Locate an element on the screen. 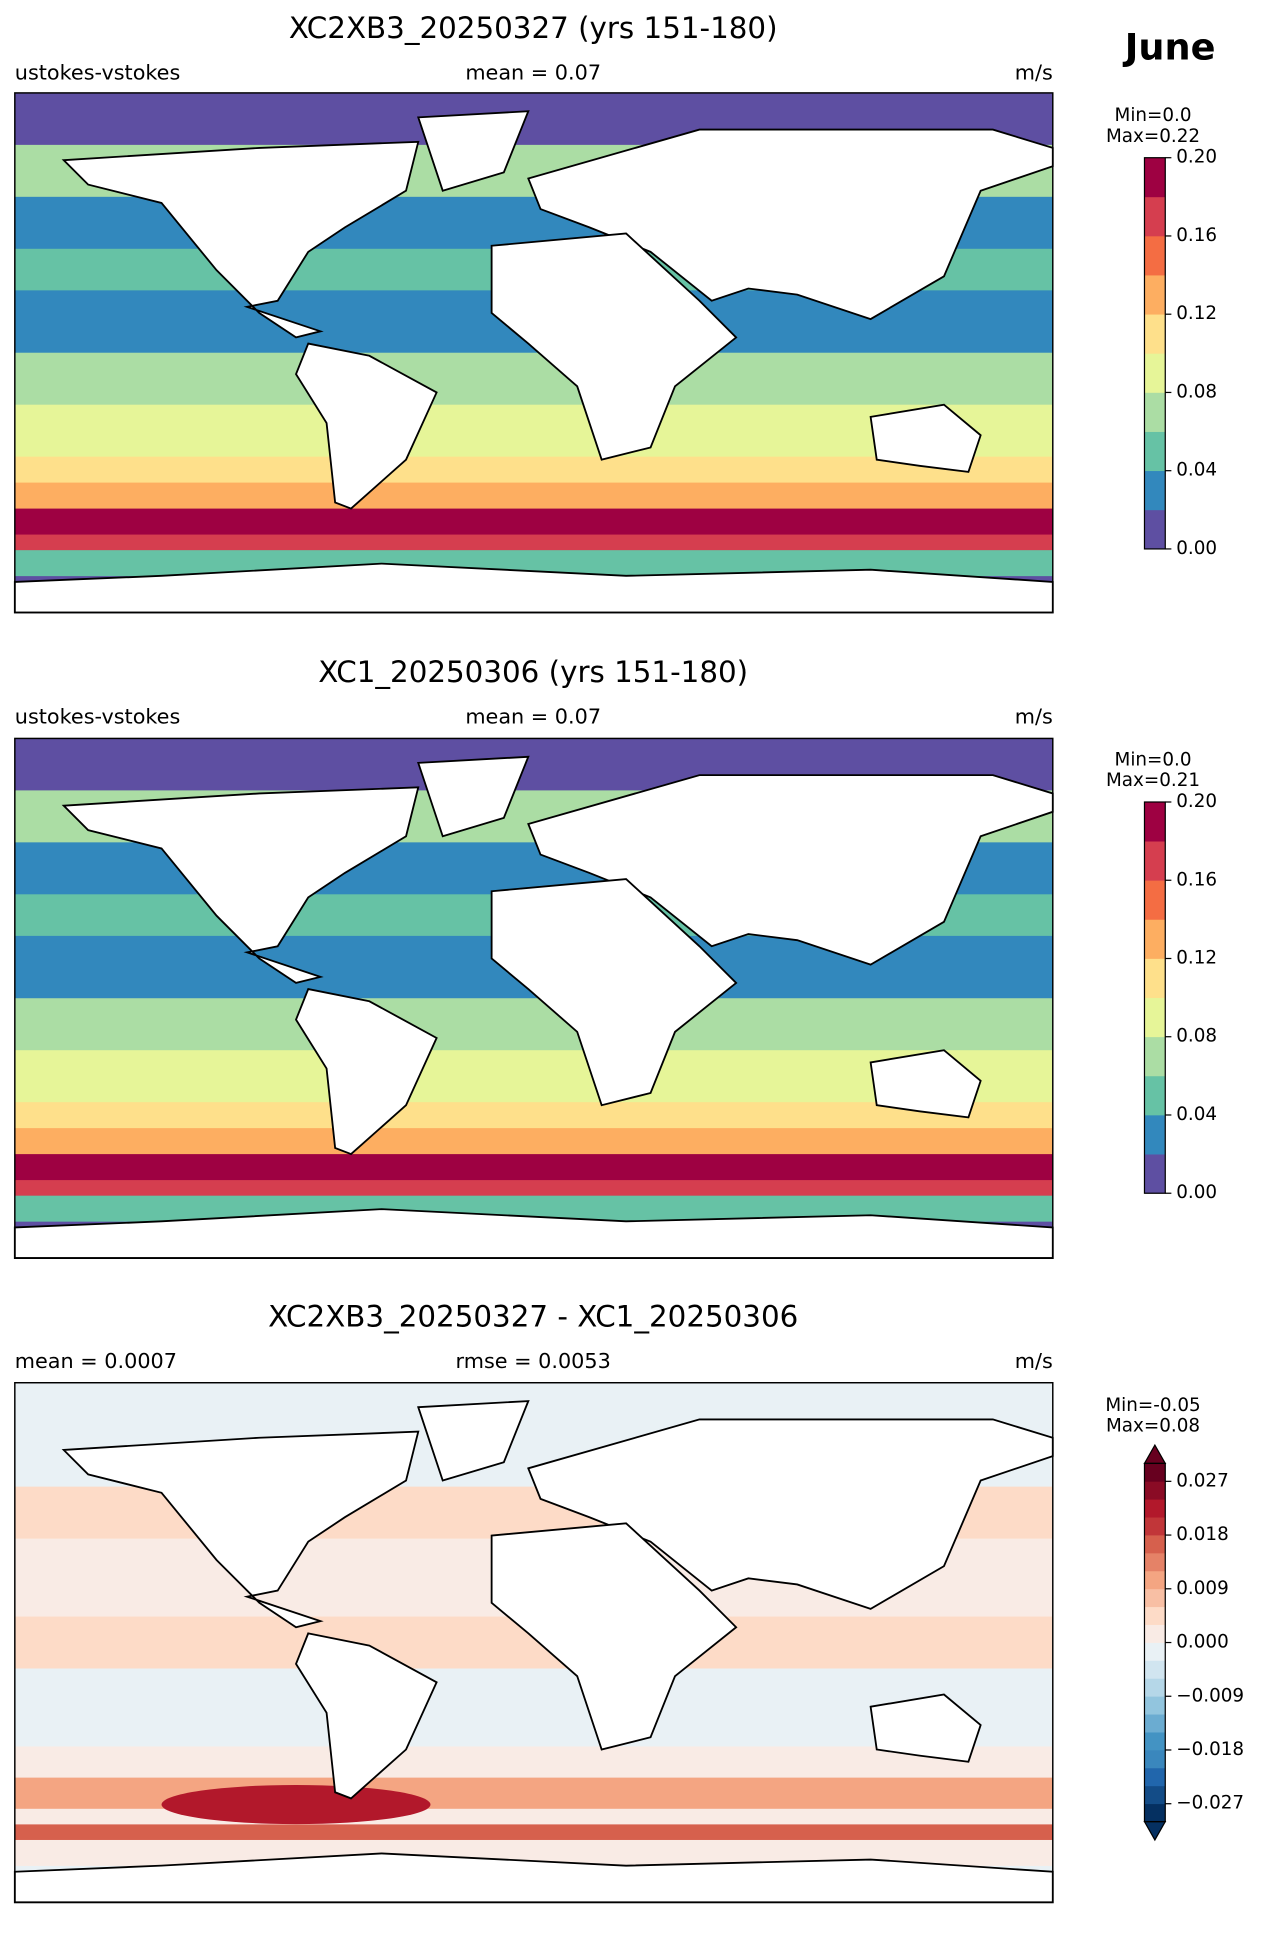 The image size is (1284, 1939). left-label: mean = 0.0007 is located at coordinates (96, 1361).